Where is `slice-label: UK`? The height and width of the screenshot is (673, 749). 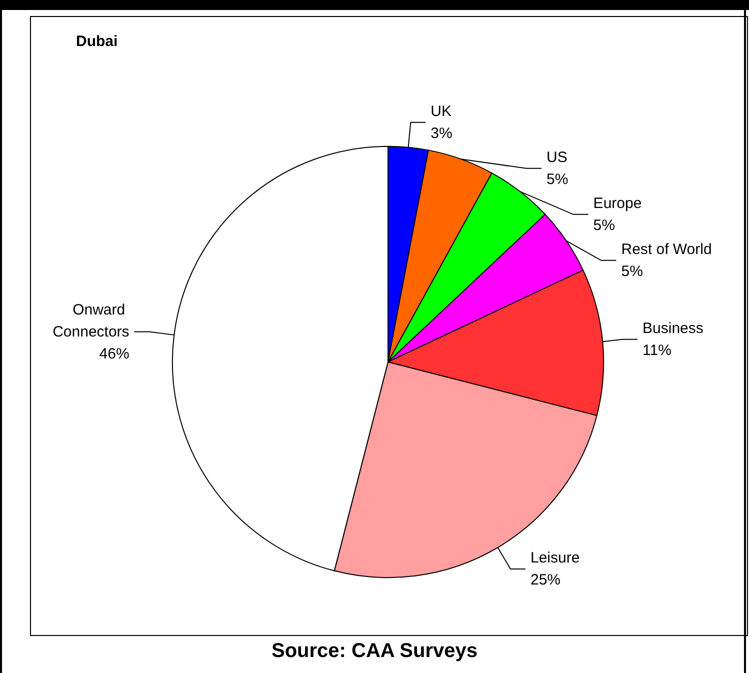
slice-label: UK is located at coordinates (441, 111).